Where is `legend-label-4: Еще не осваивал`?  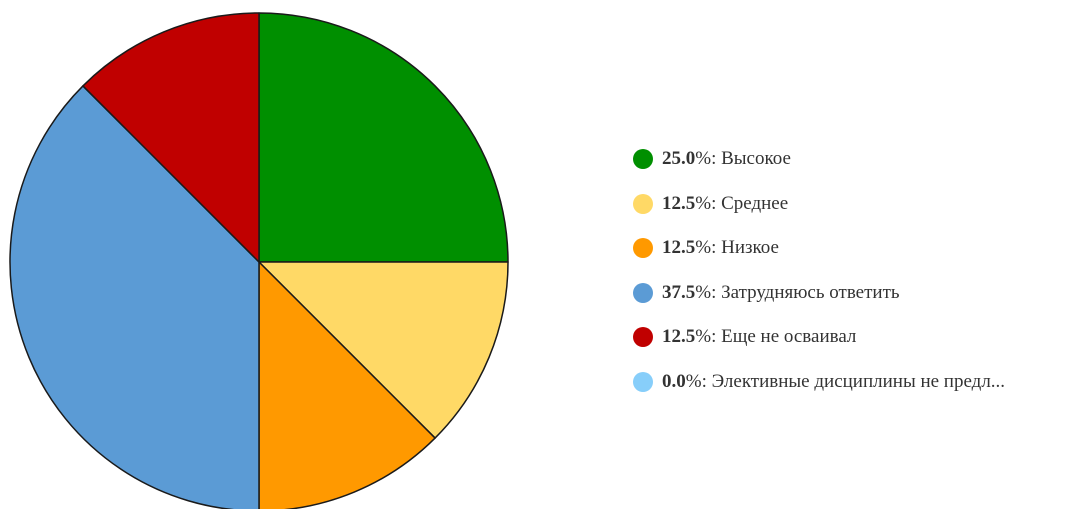
legend-label-4: Еще не осваивал is located at coordinates (789, 336).